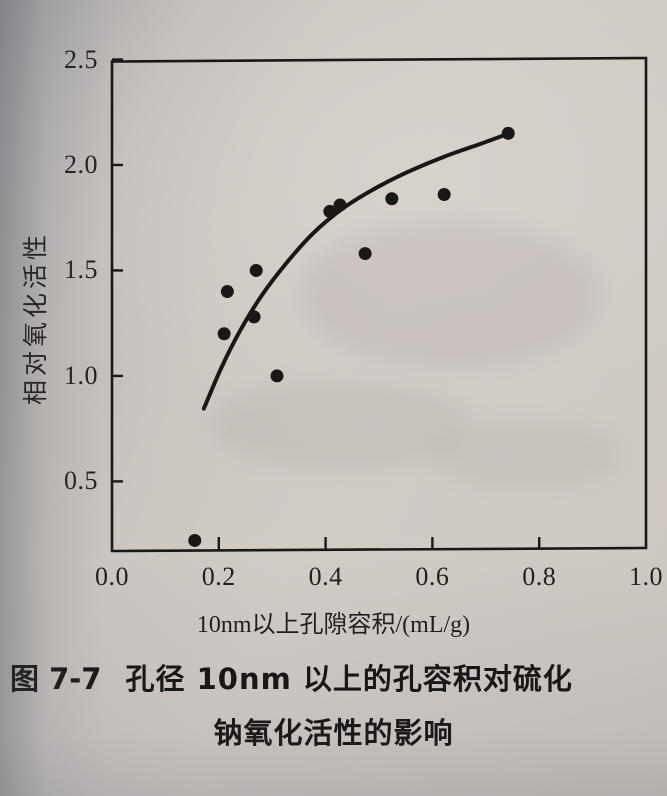  What do you see at coordinates (81, 164) in the screenshot?
I see `y-tick-label: 2.0` at bounding box center [81, 164].